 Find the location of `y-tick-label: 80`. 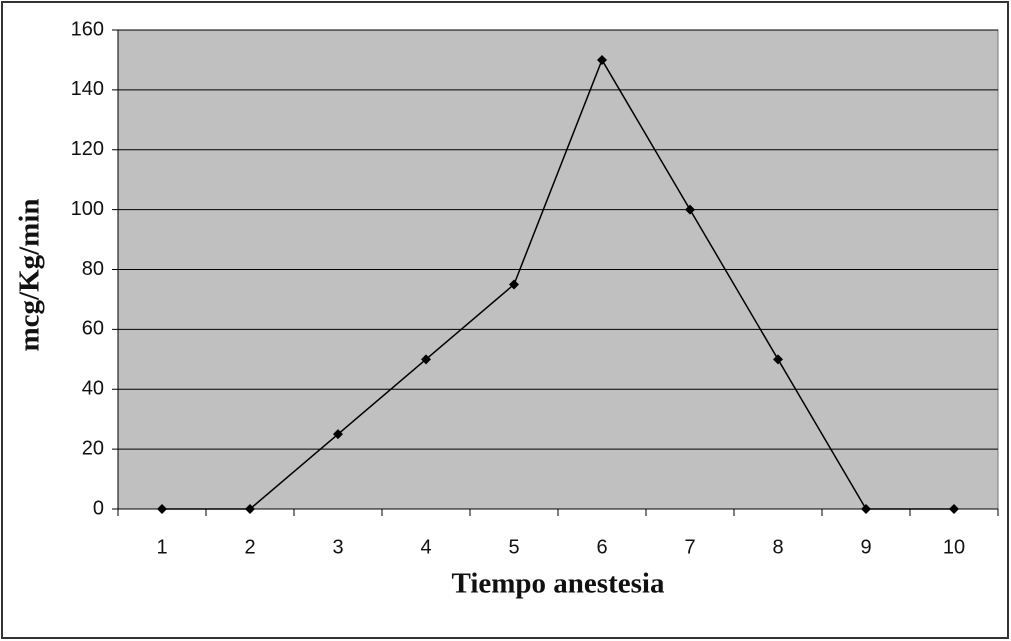

y-tick-label: 80 is located at coordinates (93, 269).